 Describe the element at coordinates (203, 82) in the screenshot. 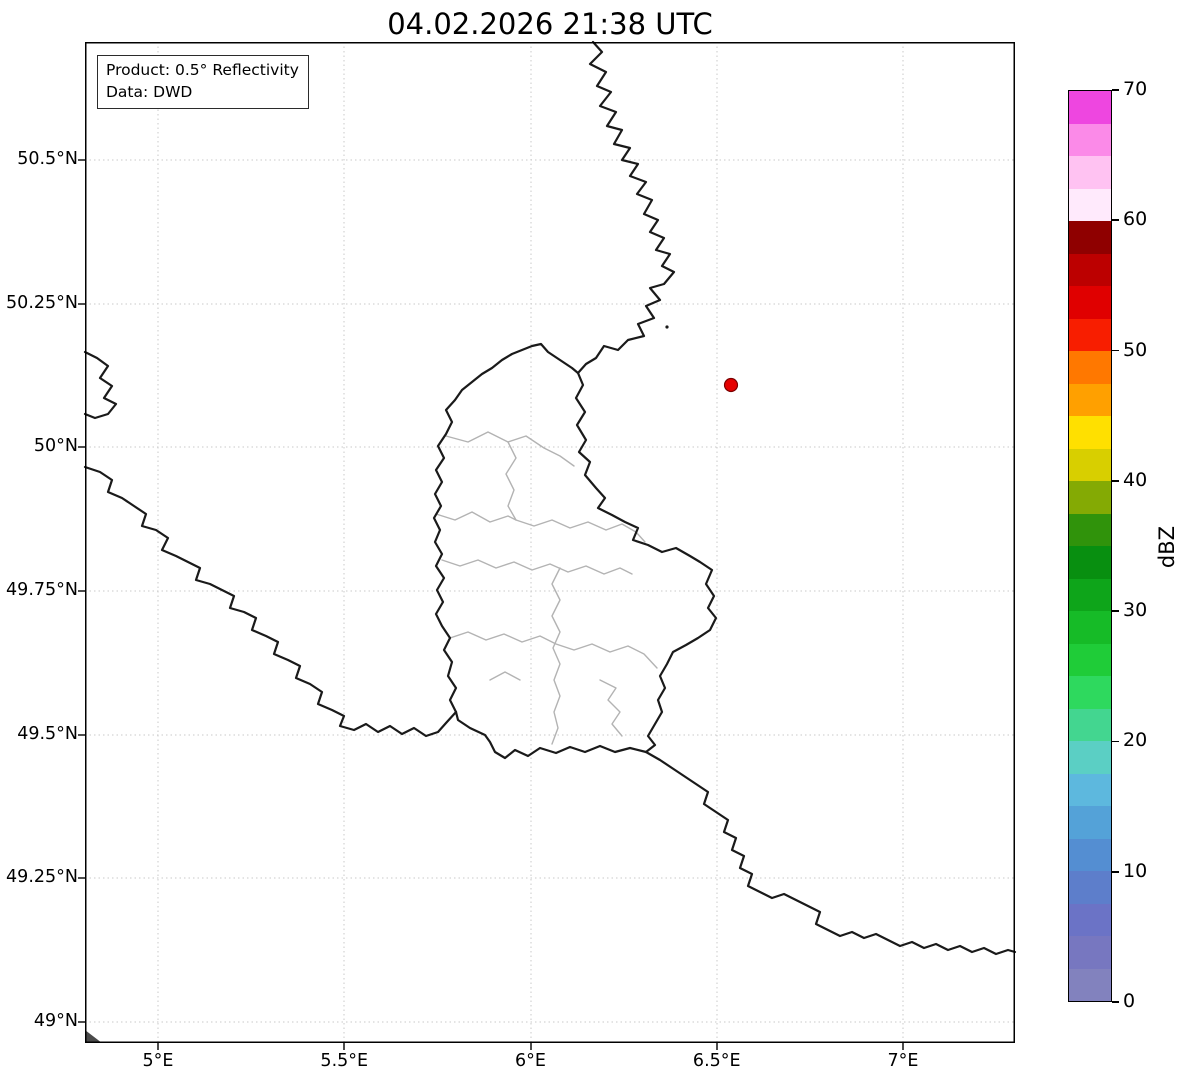

I see `product-info-box: Product: 0.5° Reflectivity Data: DWD` at that location.